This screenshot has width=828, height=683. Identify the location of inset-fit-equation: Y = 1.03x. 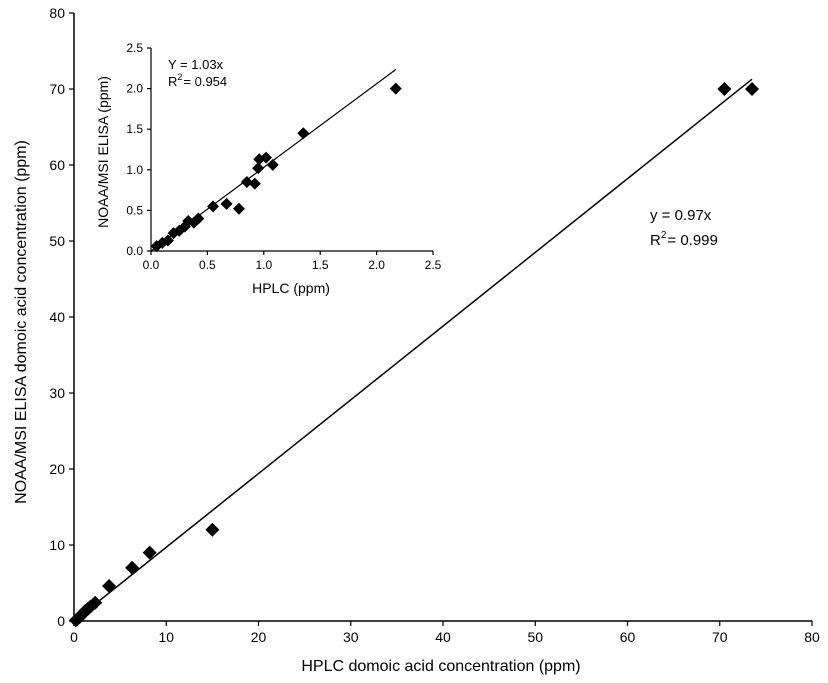
(196, 64).